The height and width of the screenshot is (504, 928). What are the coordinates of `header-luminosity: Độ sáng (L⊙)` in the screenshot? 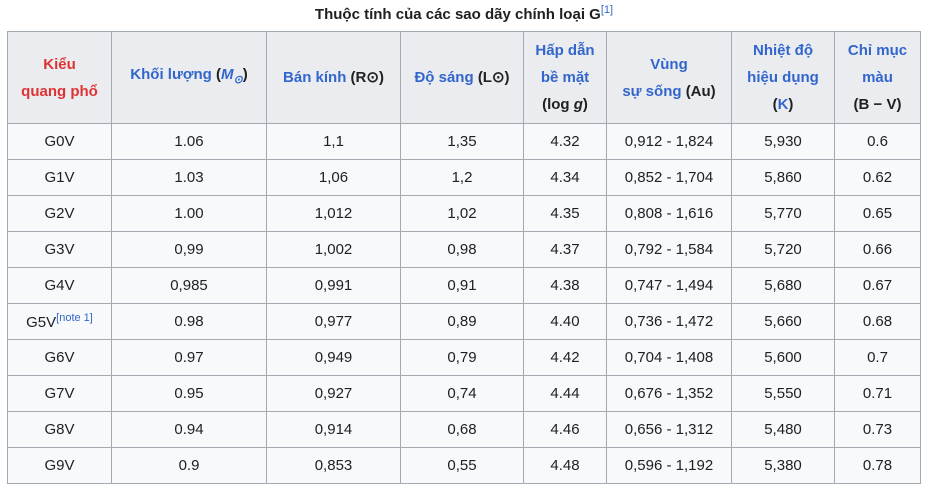 It's located at (462, 77).